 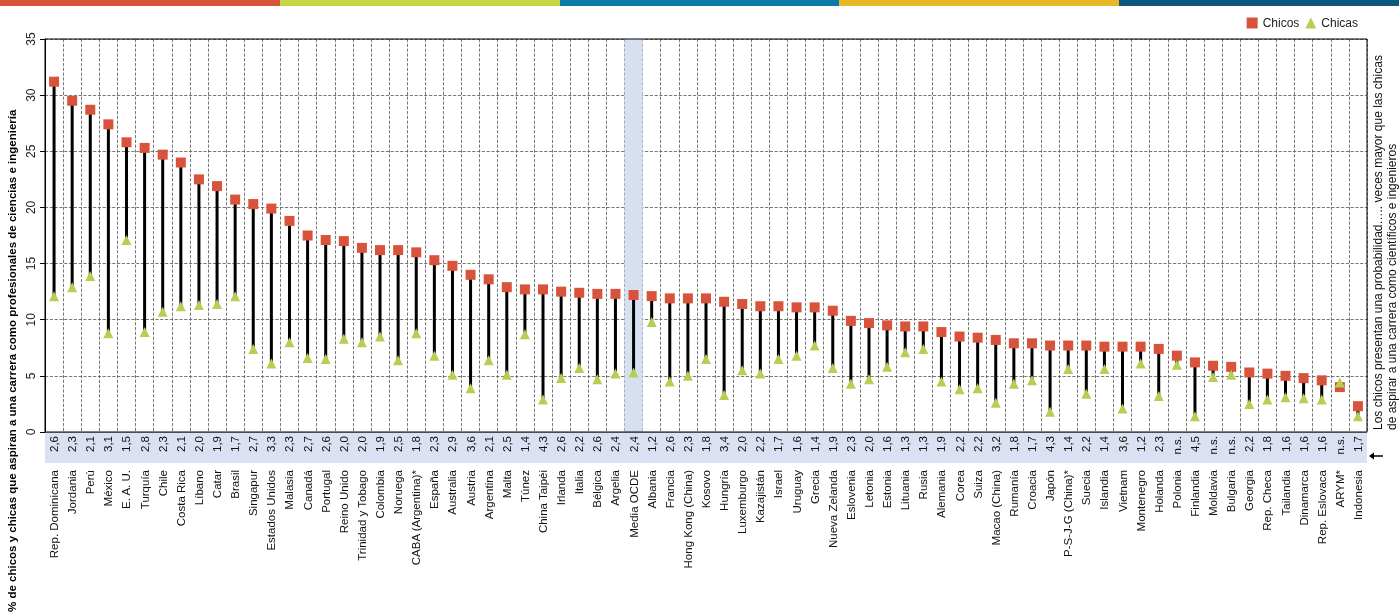 What do you see at coordinates (868, 488) in the screenshot?
I see `x-tick-label: Letonia` at bounding box center [868, 488].